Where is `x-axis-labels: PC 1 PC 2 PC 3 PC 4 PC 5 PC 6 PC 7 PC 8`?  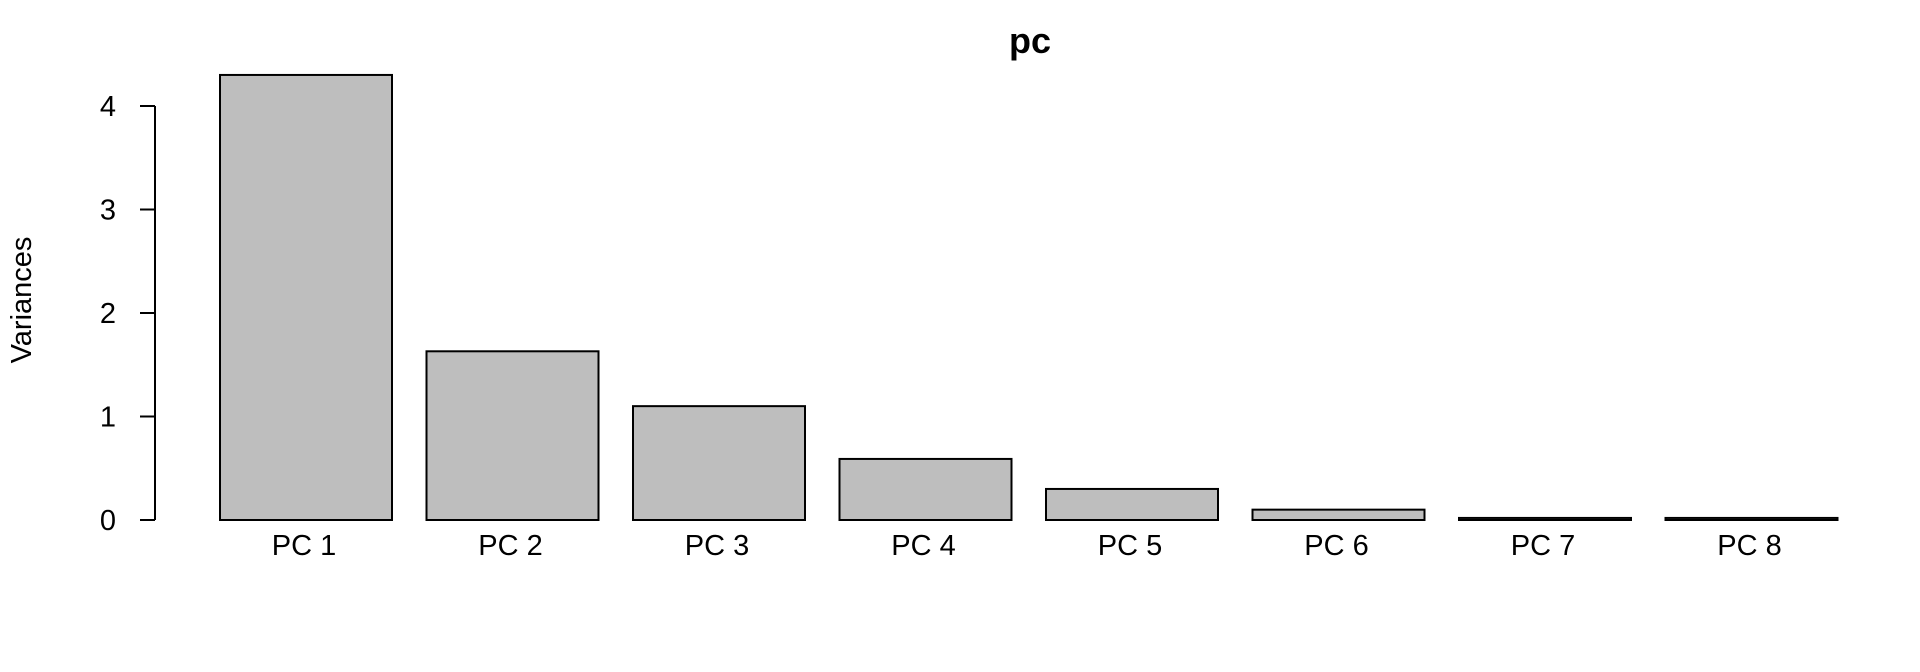
x-axis-labels: PC 1 PC 2 PC 3 PC 4 PC 5 PC 6 PC 7 PC 8 is located at coordinates (1027, 546).